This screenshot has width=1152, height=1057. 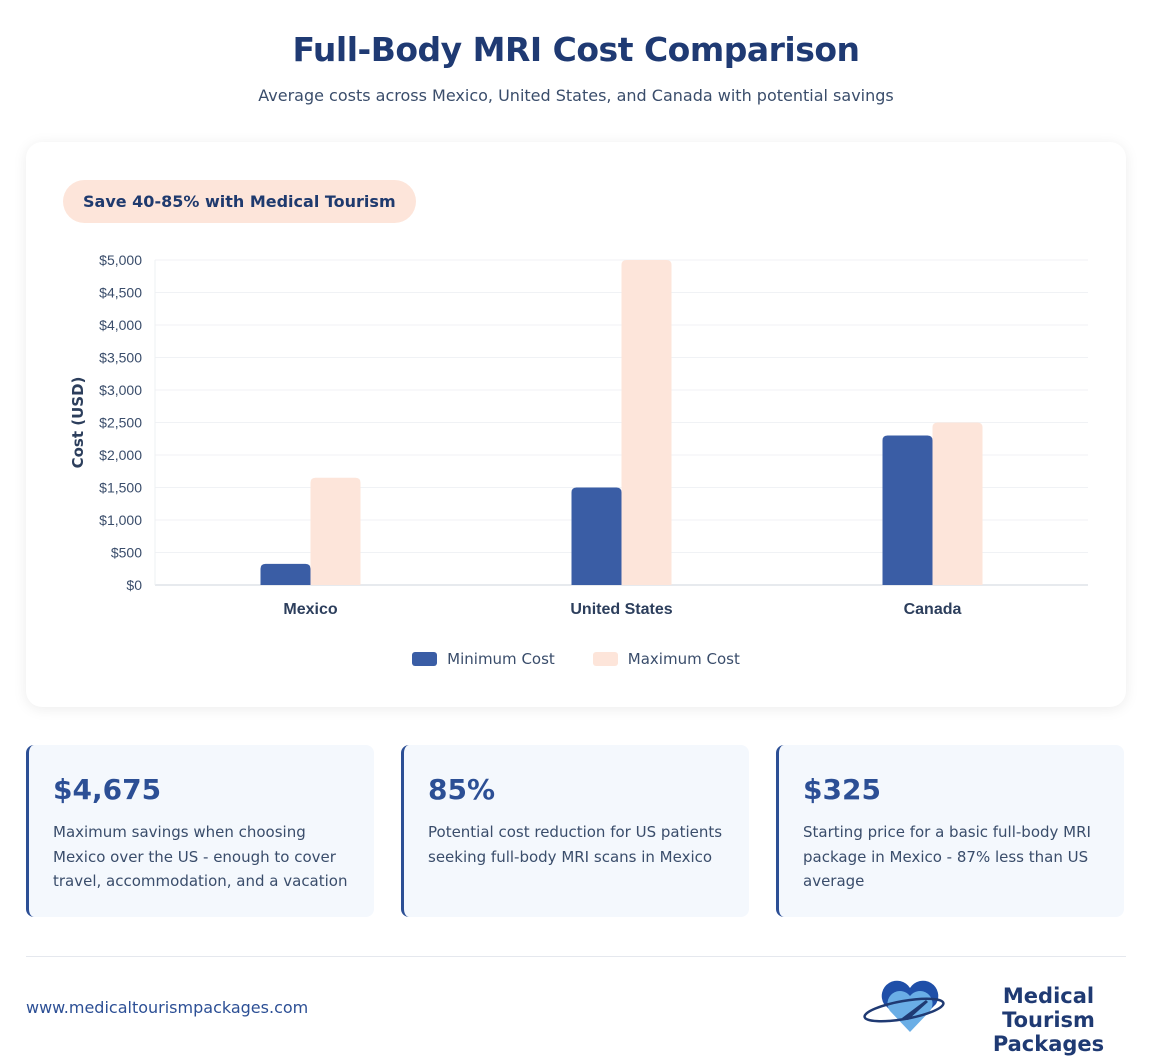 What do you see at coordinates (605, 659) in the screenshot?
I see `legend-swatch-maximum` at bounding box center [605, 659].